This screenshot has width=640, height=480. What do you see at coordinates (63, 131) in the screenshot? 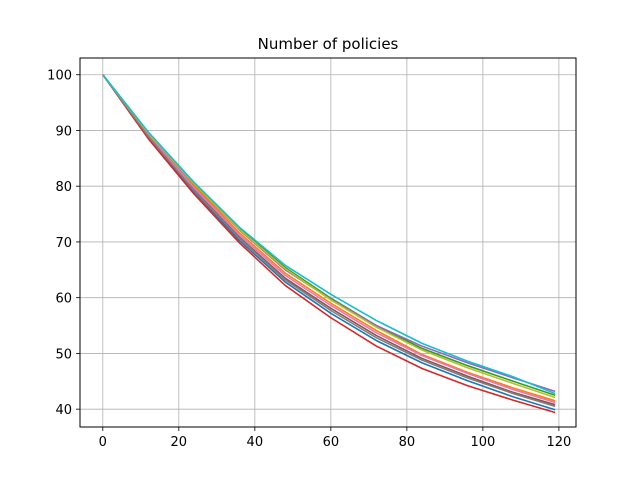
I see `y-tick-label: 90` at bounding box center [63, 131].